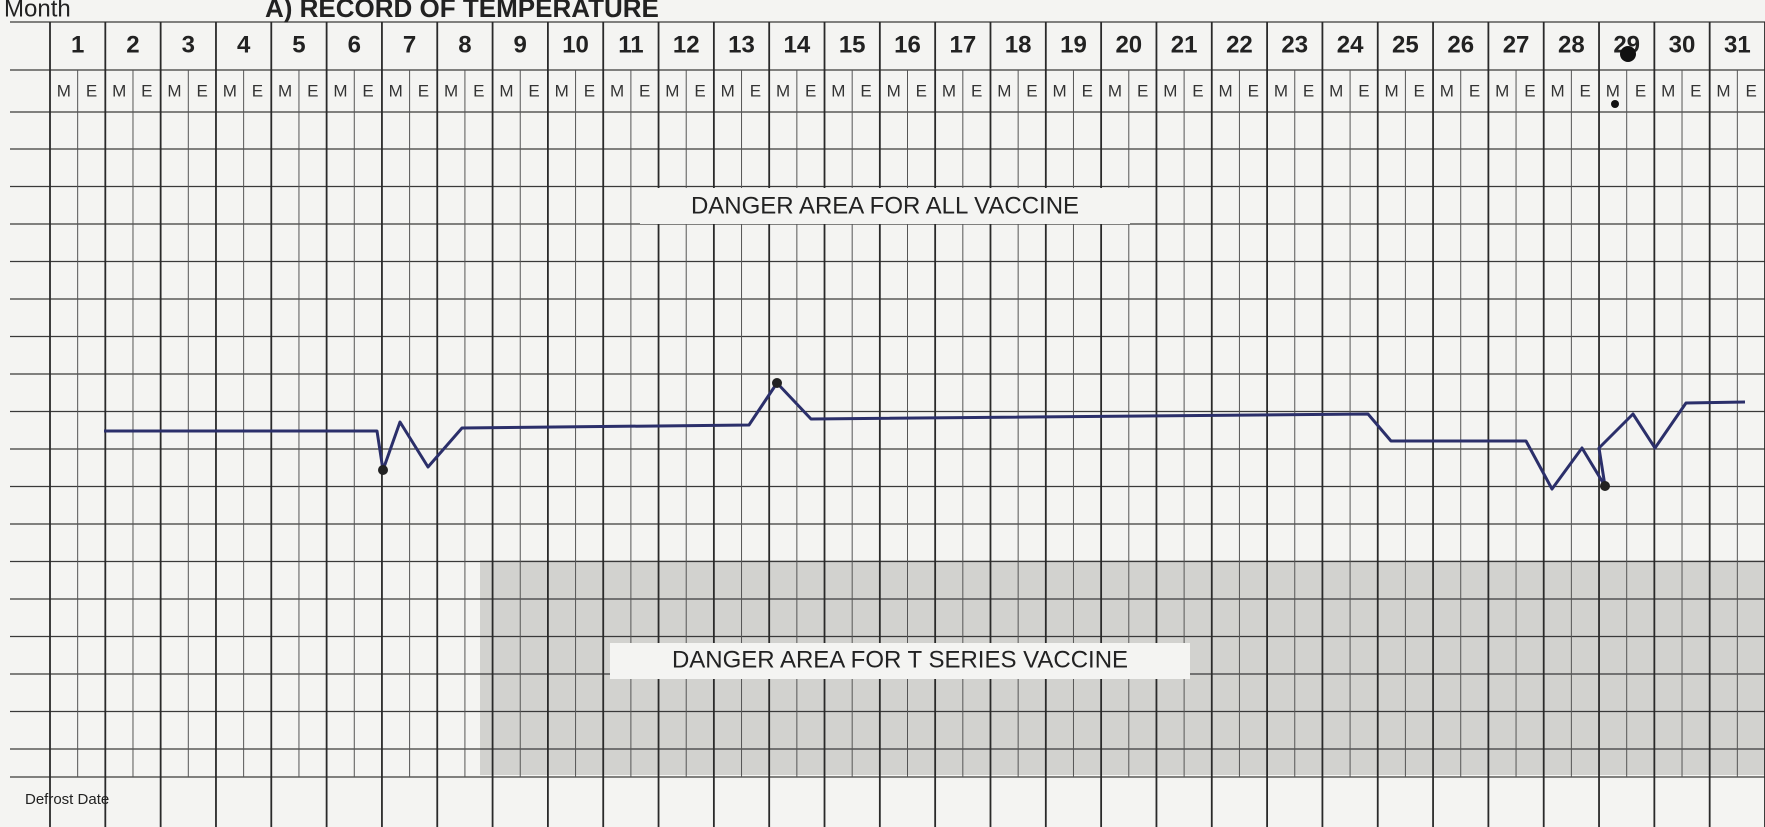 The image size is (1765, 827). Describe the element at coordinates (77, 44) in the screenshot. I see `day-number: 1` at that location.